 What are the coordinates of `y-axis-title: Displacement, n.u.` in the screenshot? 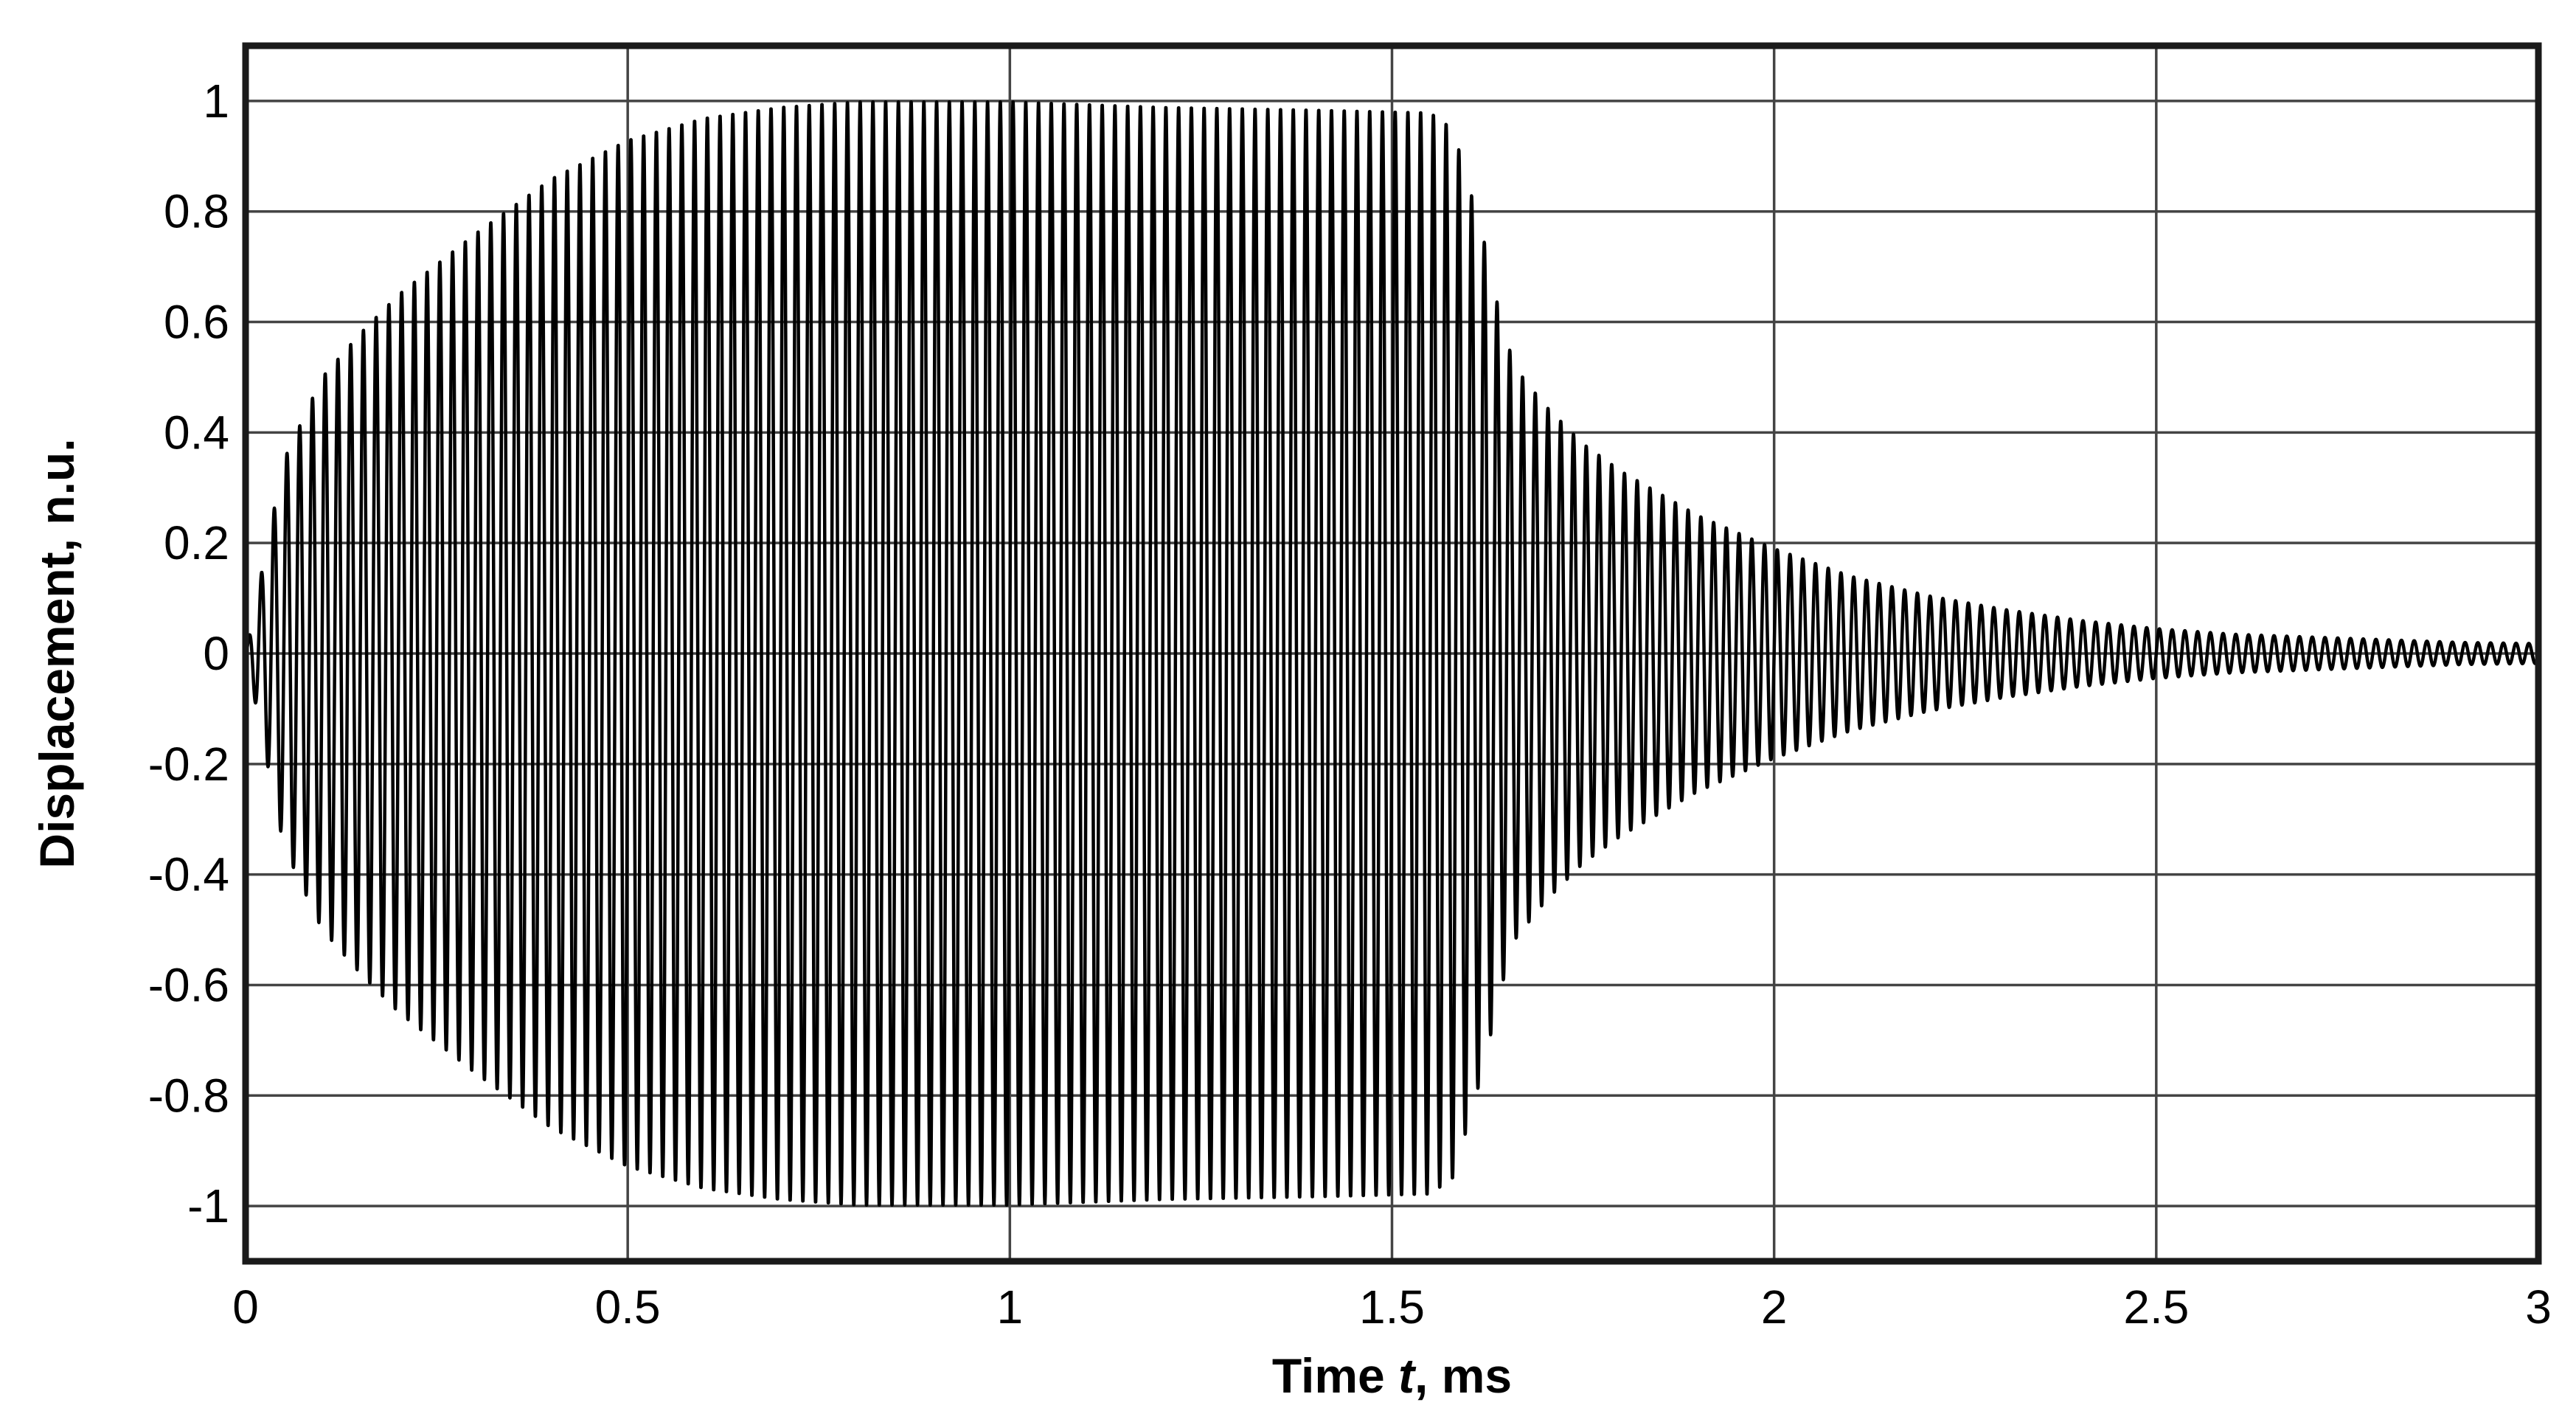 It's located at (56, 653).